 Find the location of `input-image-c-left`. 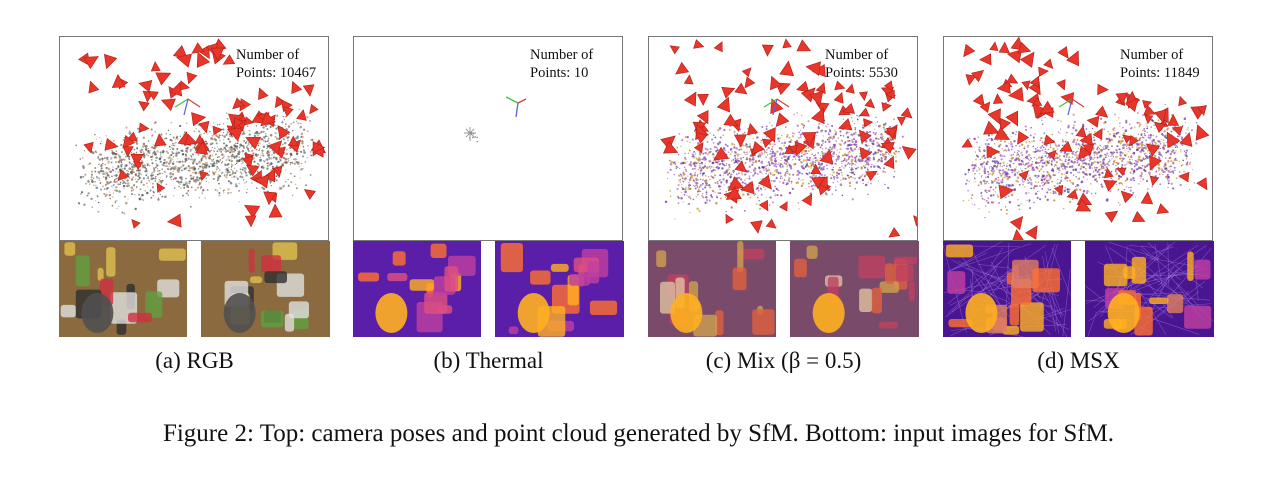

input-image-c-left is located at coordinates (712, 289).